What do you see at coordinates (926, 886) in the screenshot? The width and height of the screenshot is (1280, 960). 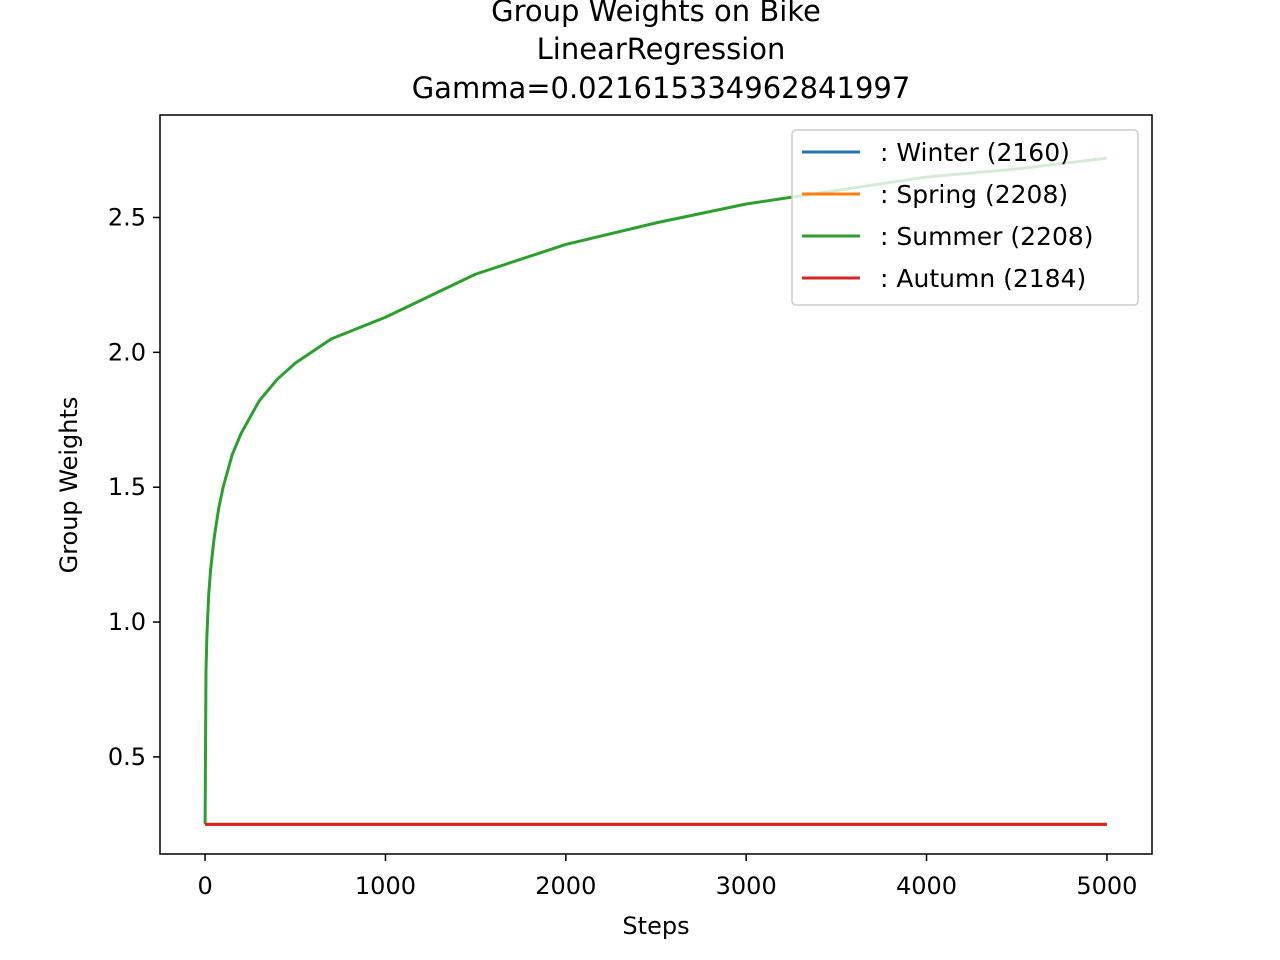 I see `x-tick-label-4: 4000` at bounding box center [926, 886].